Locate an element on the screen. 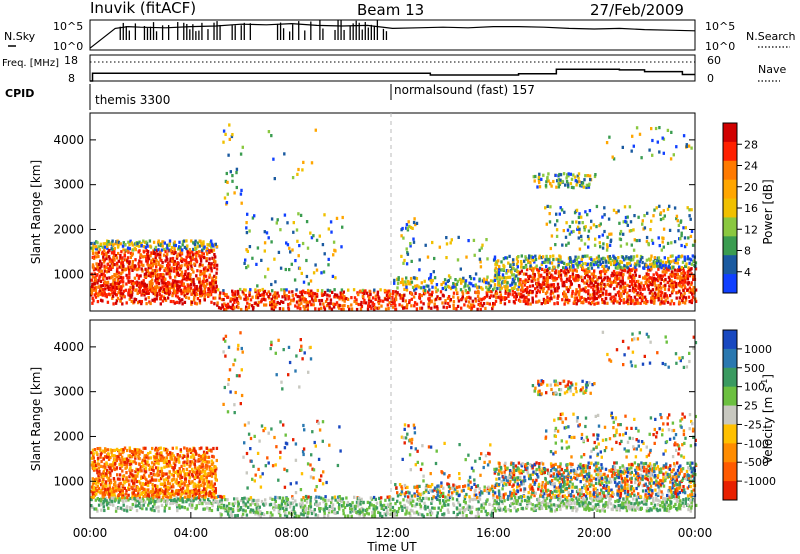 The height and width of the screenshot is (554, 800). nsearch-tick-bottom: 10^0 is located at coordinates (720, 46).